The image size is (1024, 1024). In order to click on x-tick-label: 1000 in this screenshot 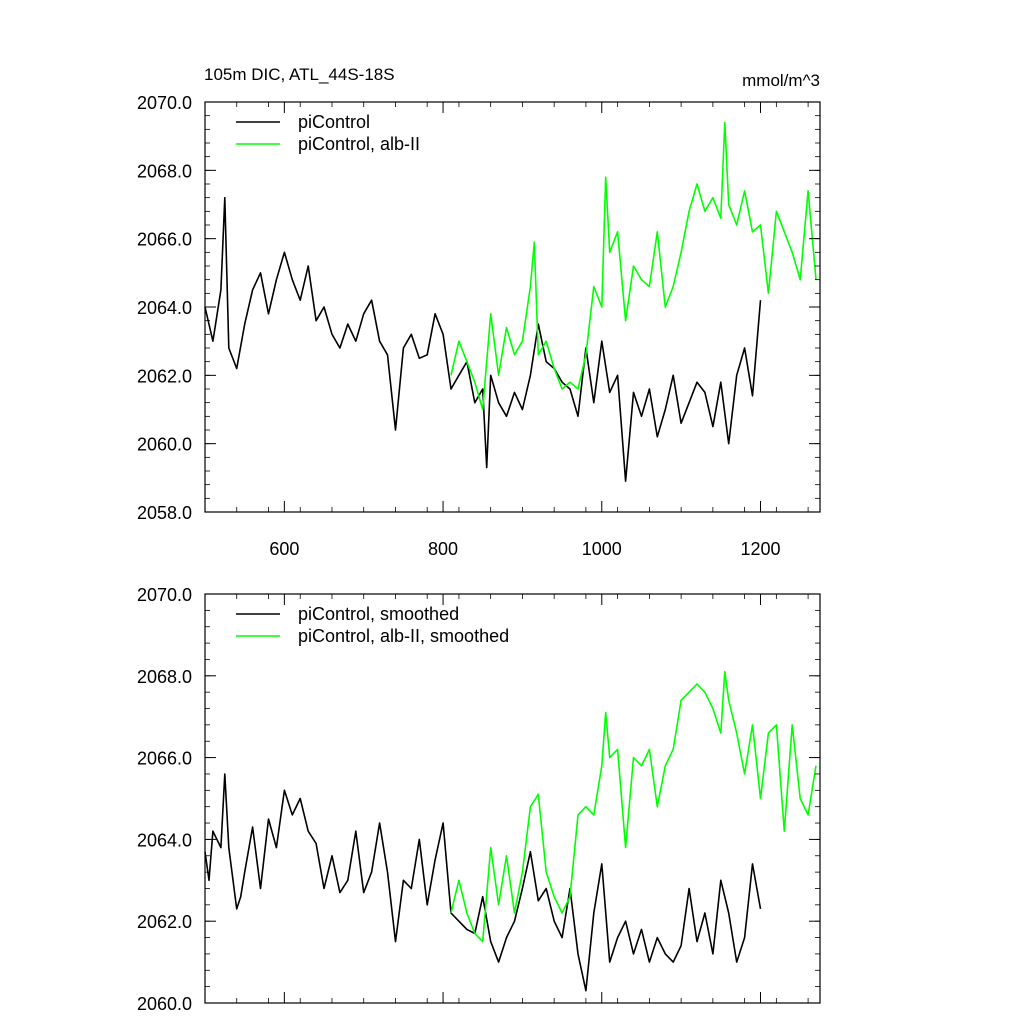, I will do `click(602, 549)`.